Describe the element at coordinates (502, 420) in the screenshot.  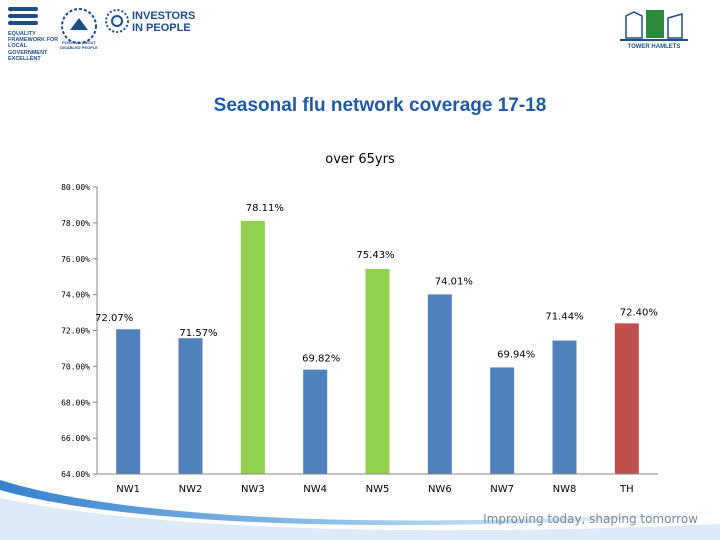
I see `bar-nw7` at that location.